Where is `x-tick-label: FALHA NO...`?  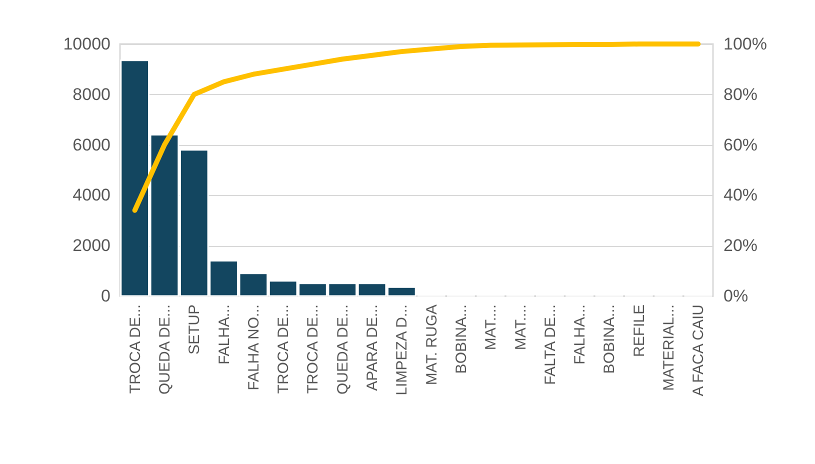
x-tick-label: FALHA NO... is located at coordinates (253, 347).